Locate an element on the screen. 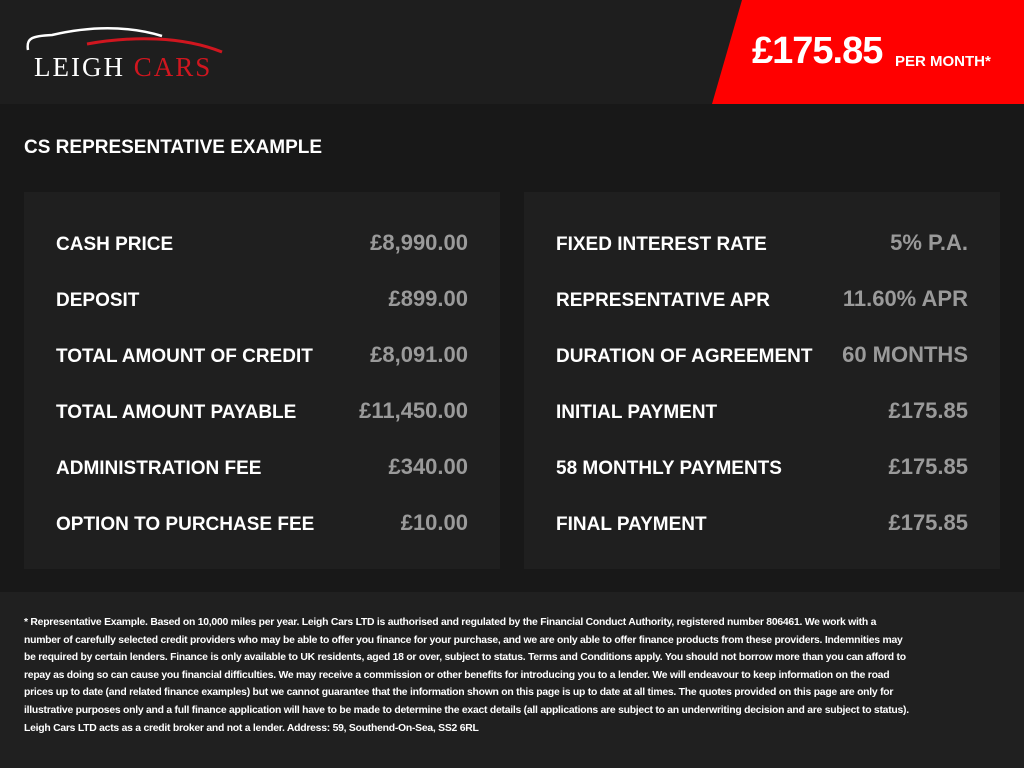 The width and height of the screenshot is (1024, 768). leigh-cars-logo: LEIGH CARS is located at coordinates (127, 54).